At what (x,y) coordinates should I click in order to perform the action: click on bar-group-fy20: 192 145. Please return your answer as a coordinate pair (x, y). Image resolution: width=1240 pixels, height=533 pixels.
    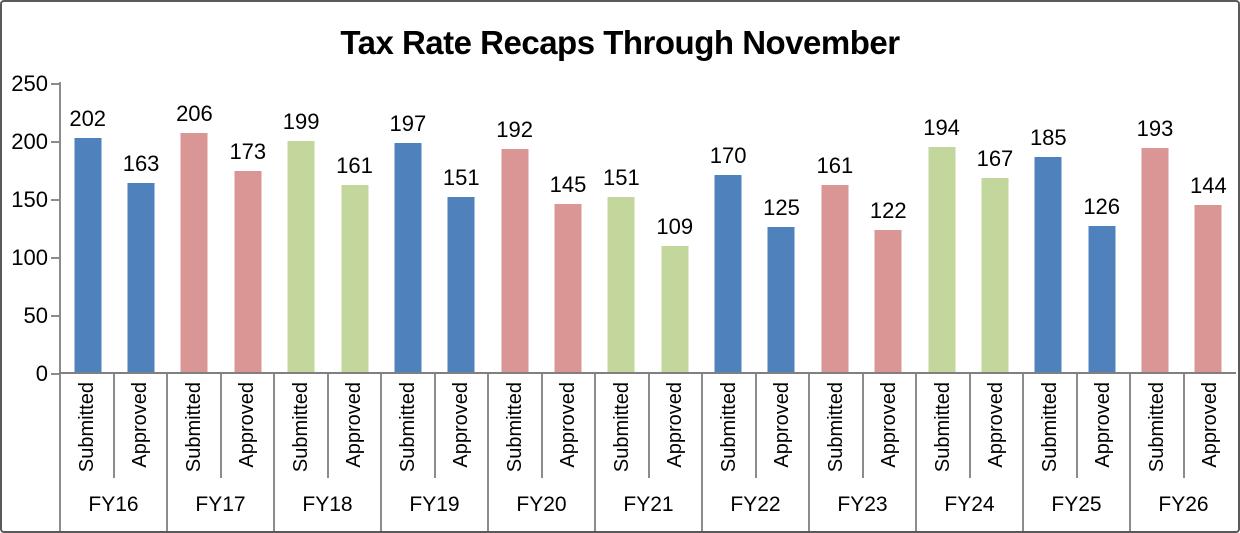
    Looking at the image, I should click on (541, 227).